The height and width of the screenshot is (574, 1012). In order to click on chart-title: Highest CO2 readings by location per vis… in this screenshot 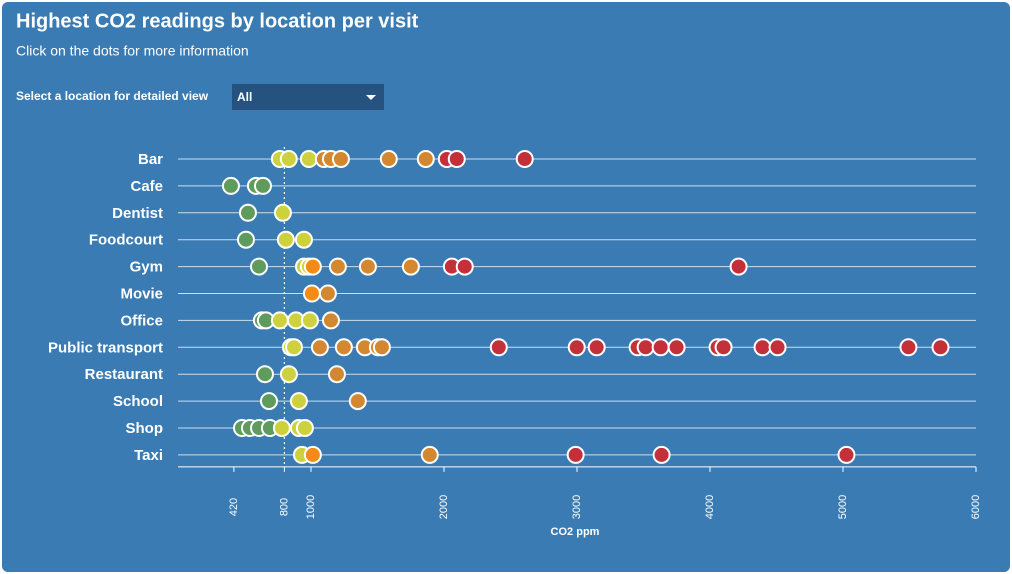, I will do `click(217, 21)`.